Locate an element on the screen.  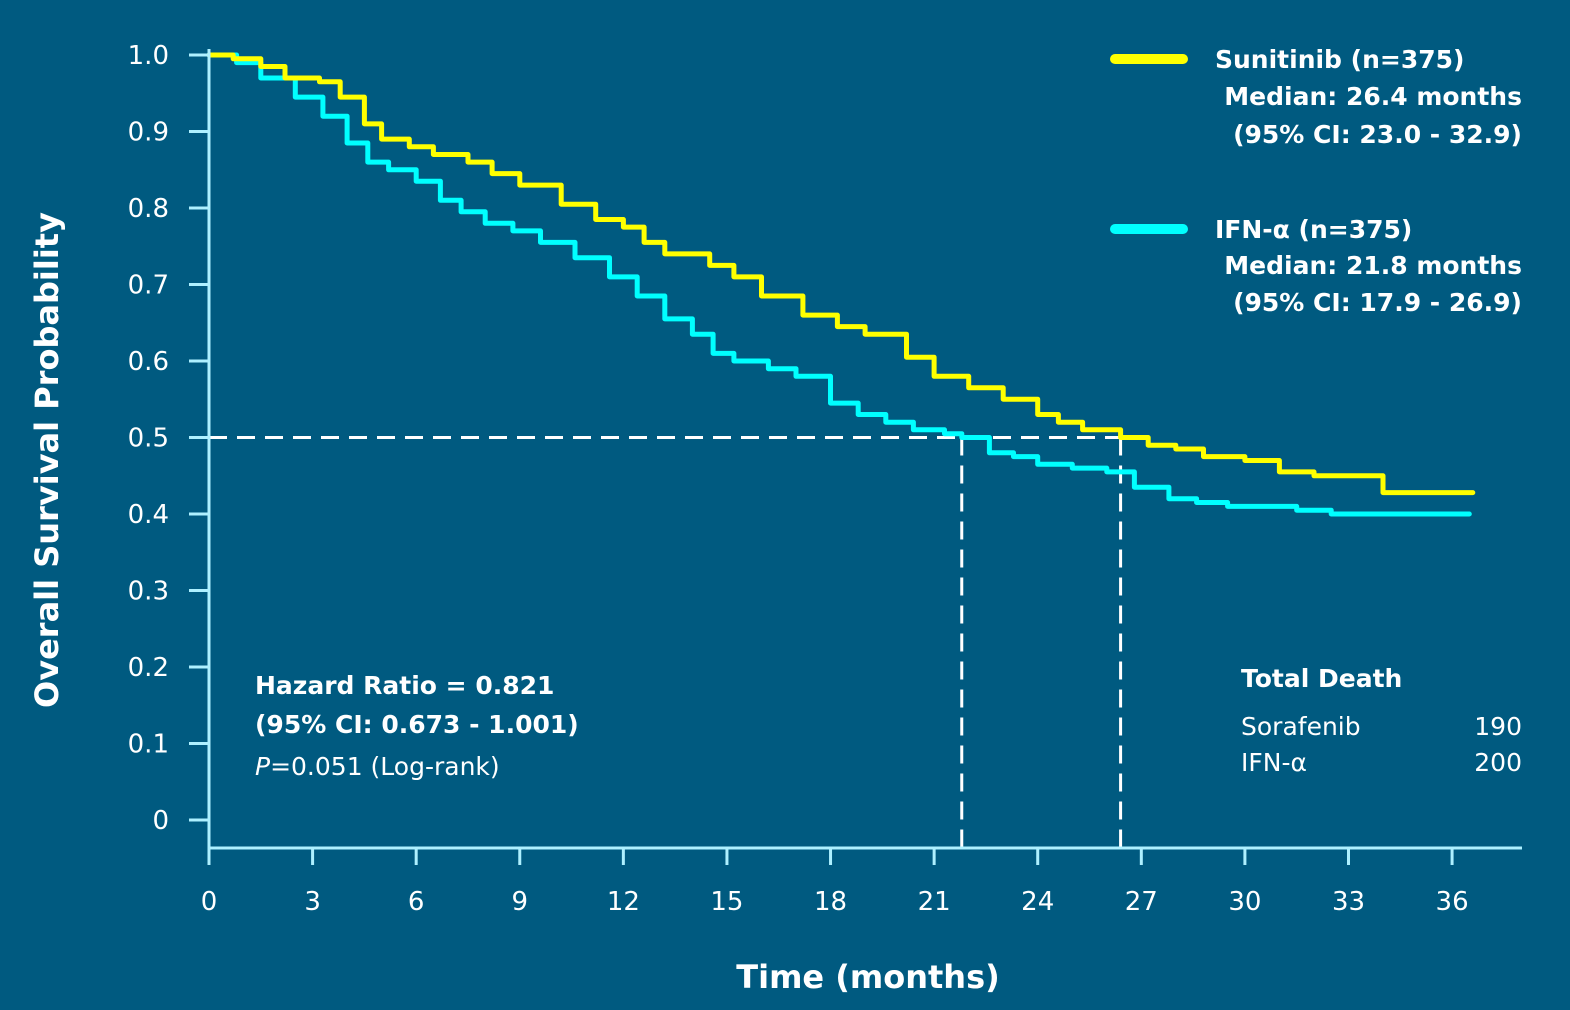
x-tick-label: 33 is located at coordinates (1348, 902).